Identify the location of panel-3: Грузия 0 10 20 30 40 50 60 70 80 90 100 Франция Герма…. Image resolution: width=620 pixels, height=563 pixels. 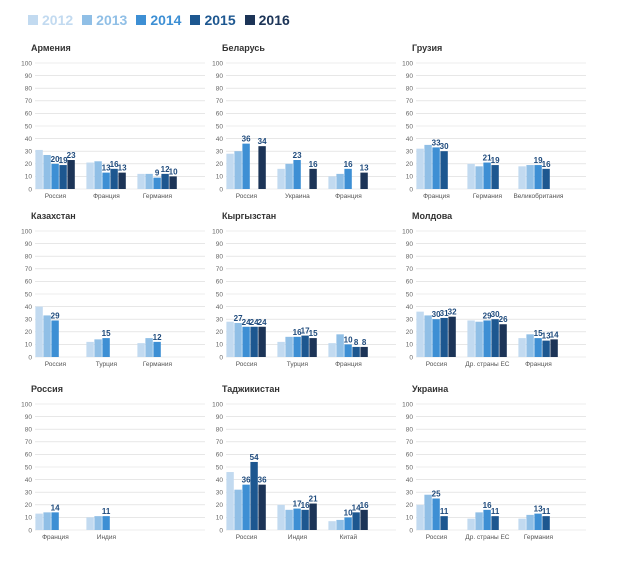
(494, 121).